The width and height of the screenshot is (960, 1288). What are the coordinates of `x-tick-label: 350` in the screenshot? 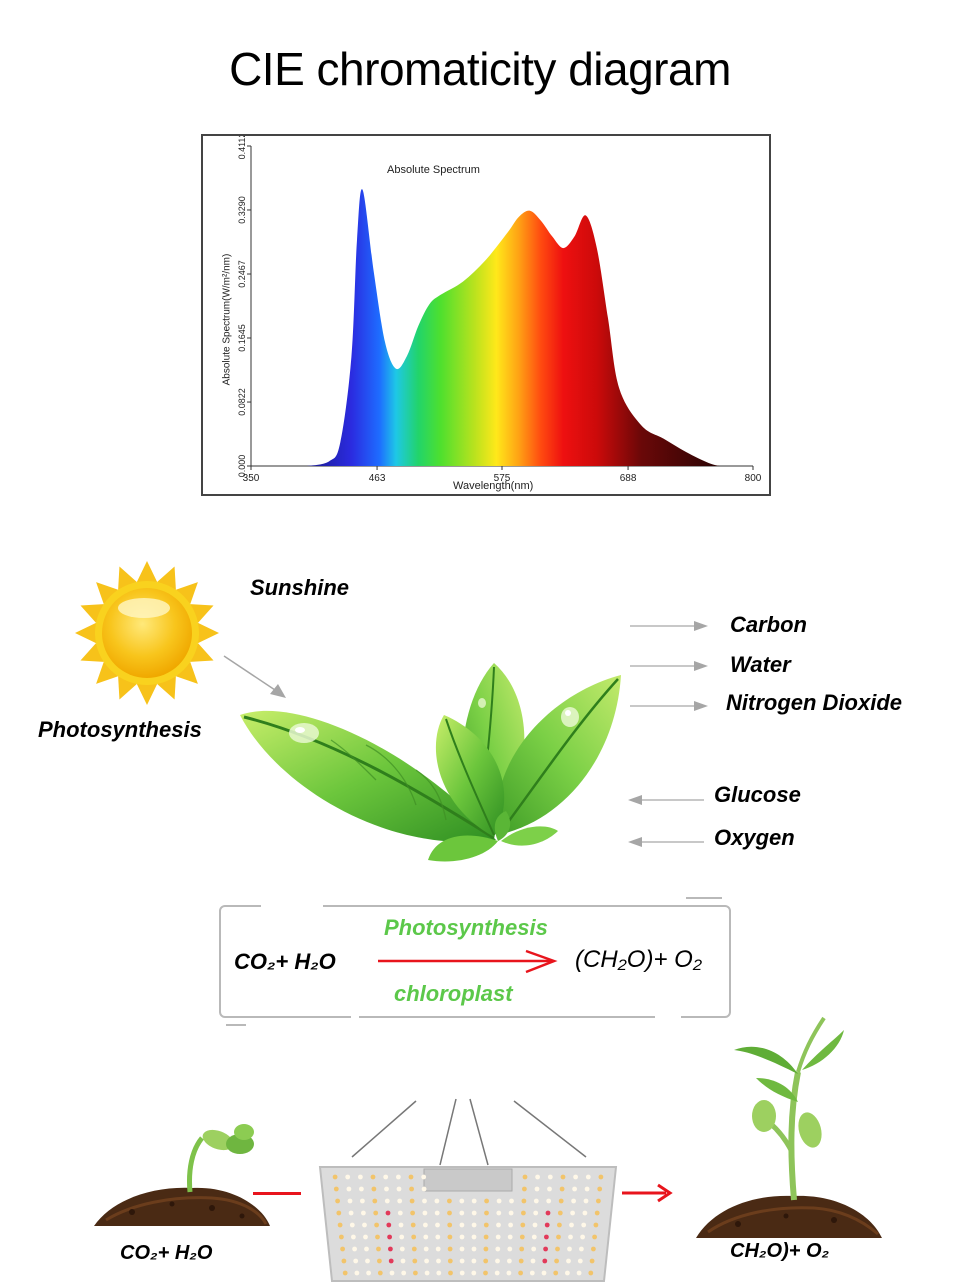 It's located at (251, 478).